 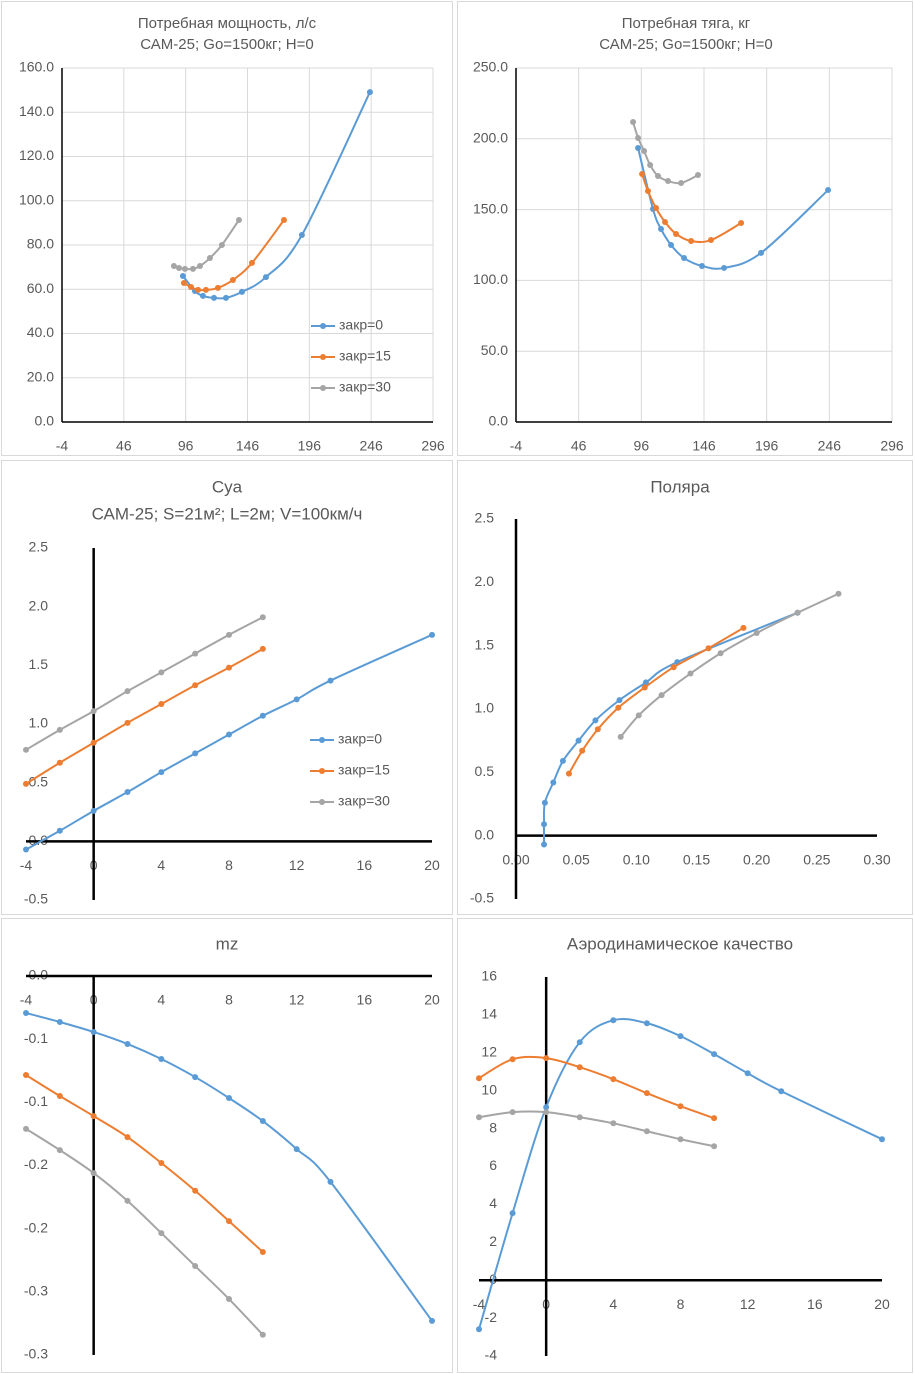 What do you see at coordinates (485, 581) in the screenshot?
I see `y-tick-label: 2.0` at bounding box center [485, 581].